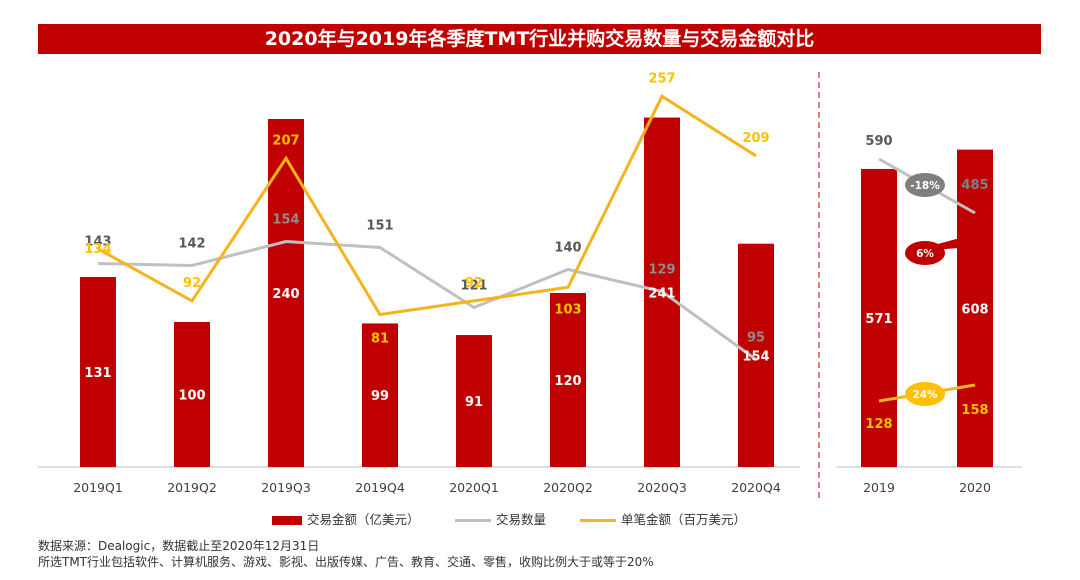 This screenshot has height=580, width=1080. I want to click on x-tick-2019Q2: 2019Q2, so click(192, 487).